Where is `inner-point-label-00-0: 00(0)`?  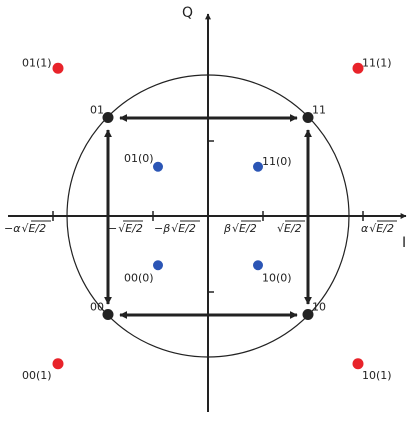 inner-point-label-00-0: 00(0) is located at coordinates (139, 277).